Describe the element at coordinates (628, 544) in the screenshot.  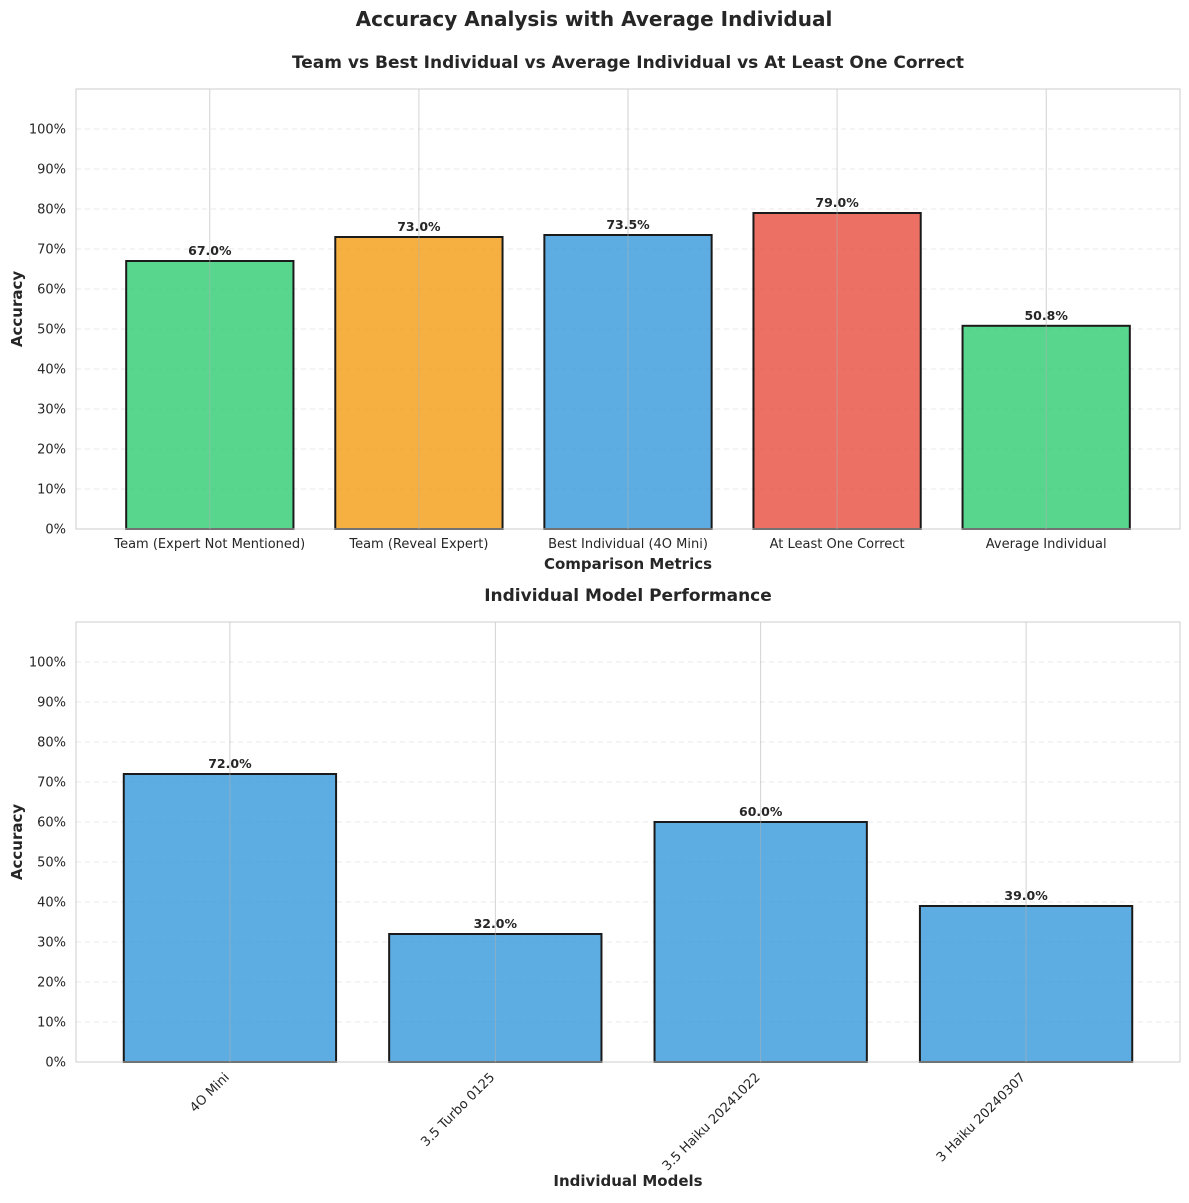
I see `x-tick-label: Best Individual (4O Mini)` at that location.